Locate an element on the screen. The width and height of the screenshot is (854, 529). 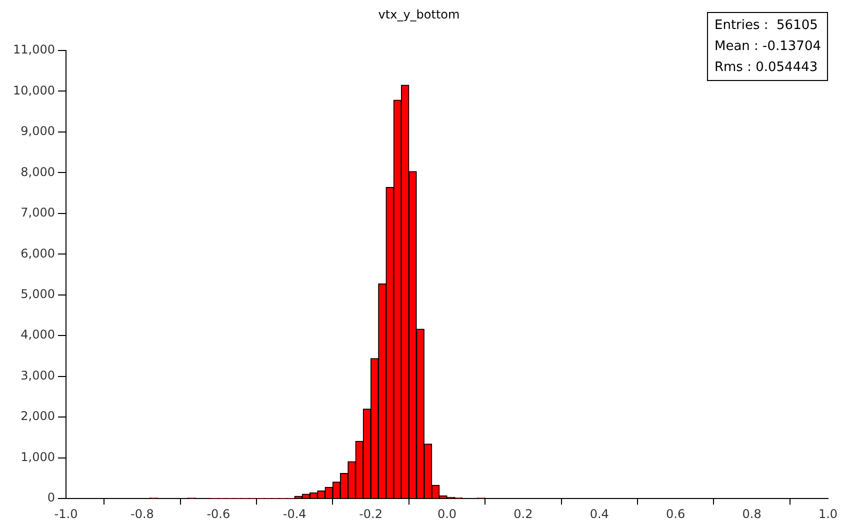
y-tick-label: 1,000 is located at coordinates (37, 457).